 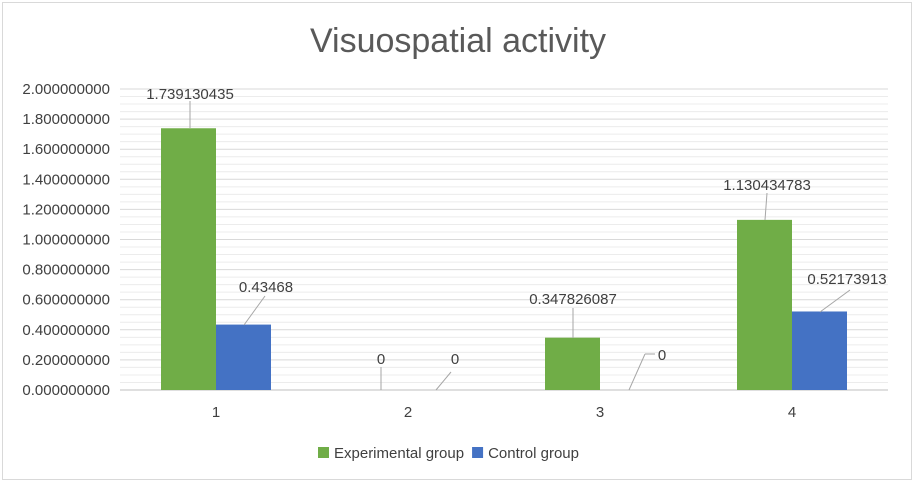 What do you see at coordinates (66, 360) in the screenshot?
I see `y-tick-label: 0.200000000` at bounding box center [66, 360].